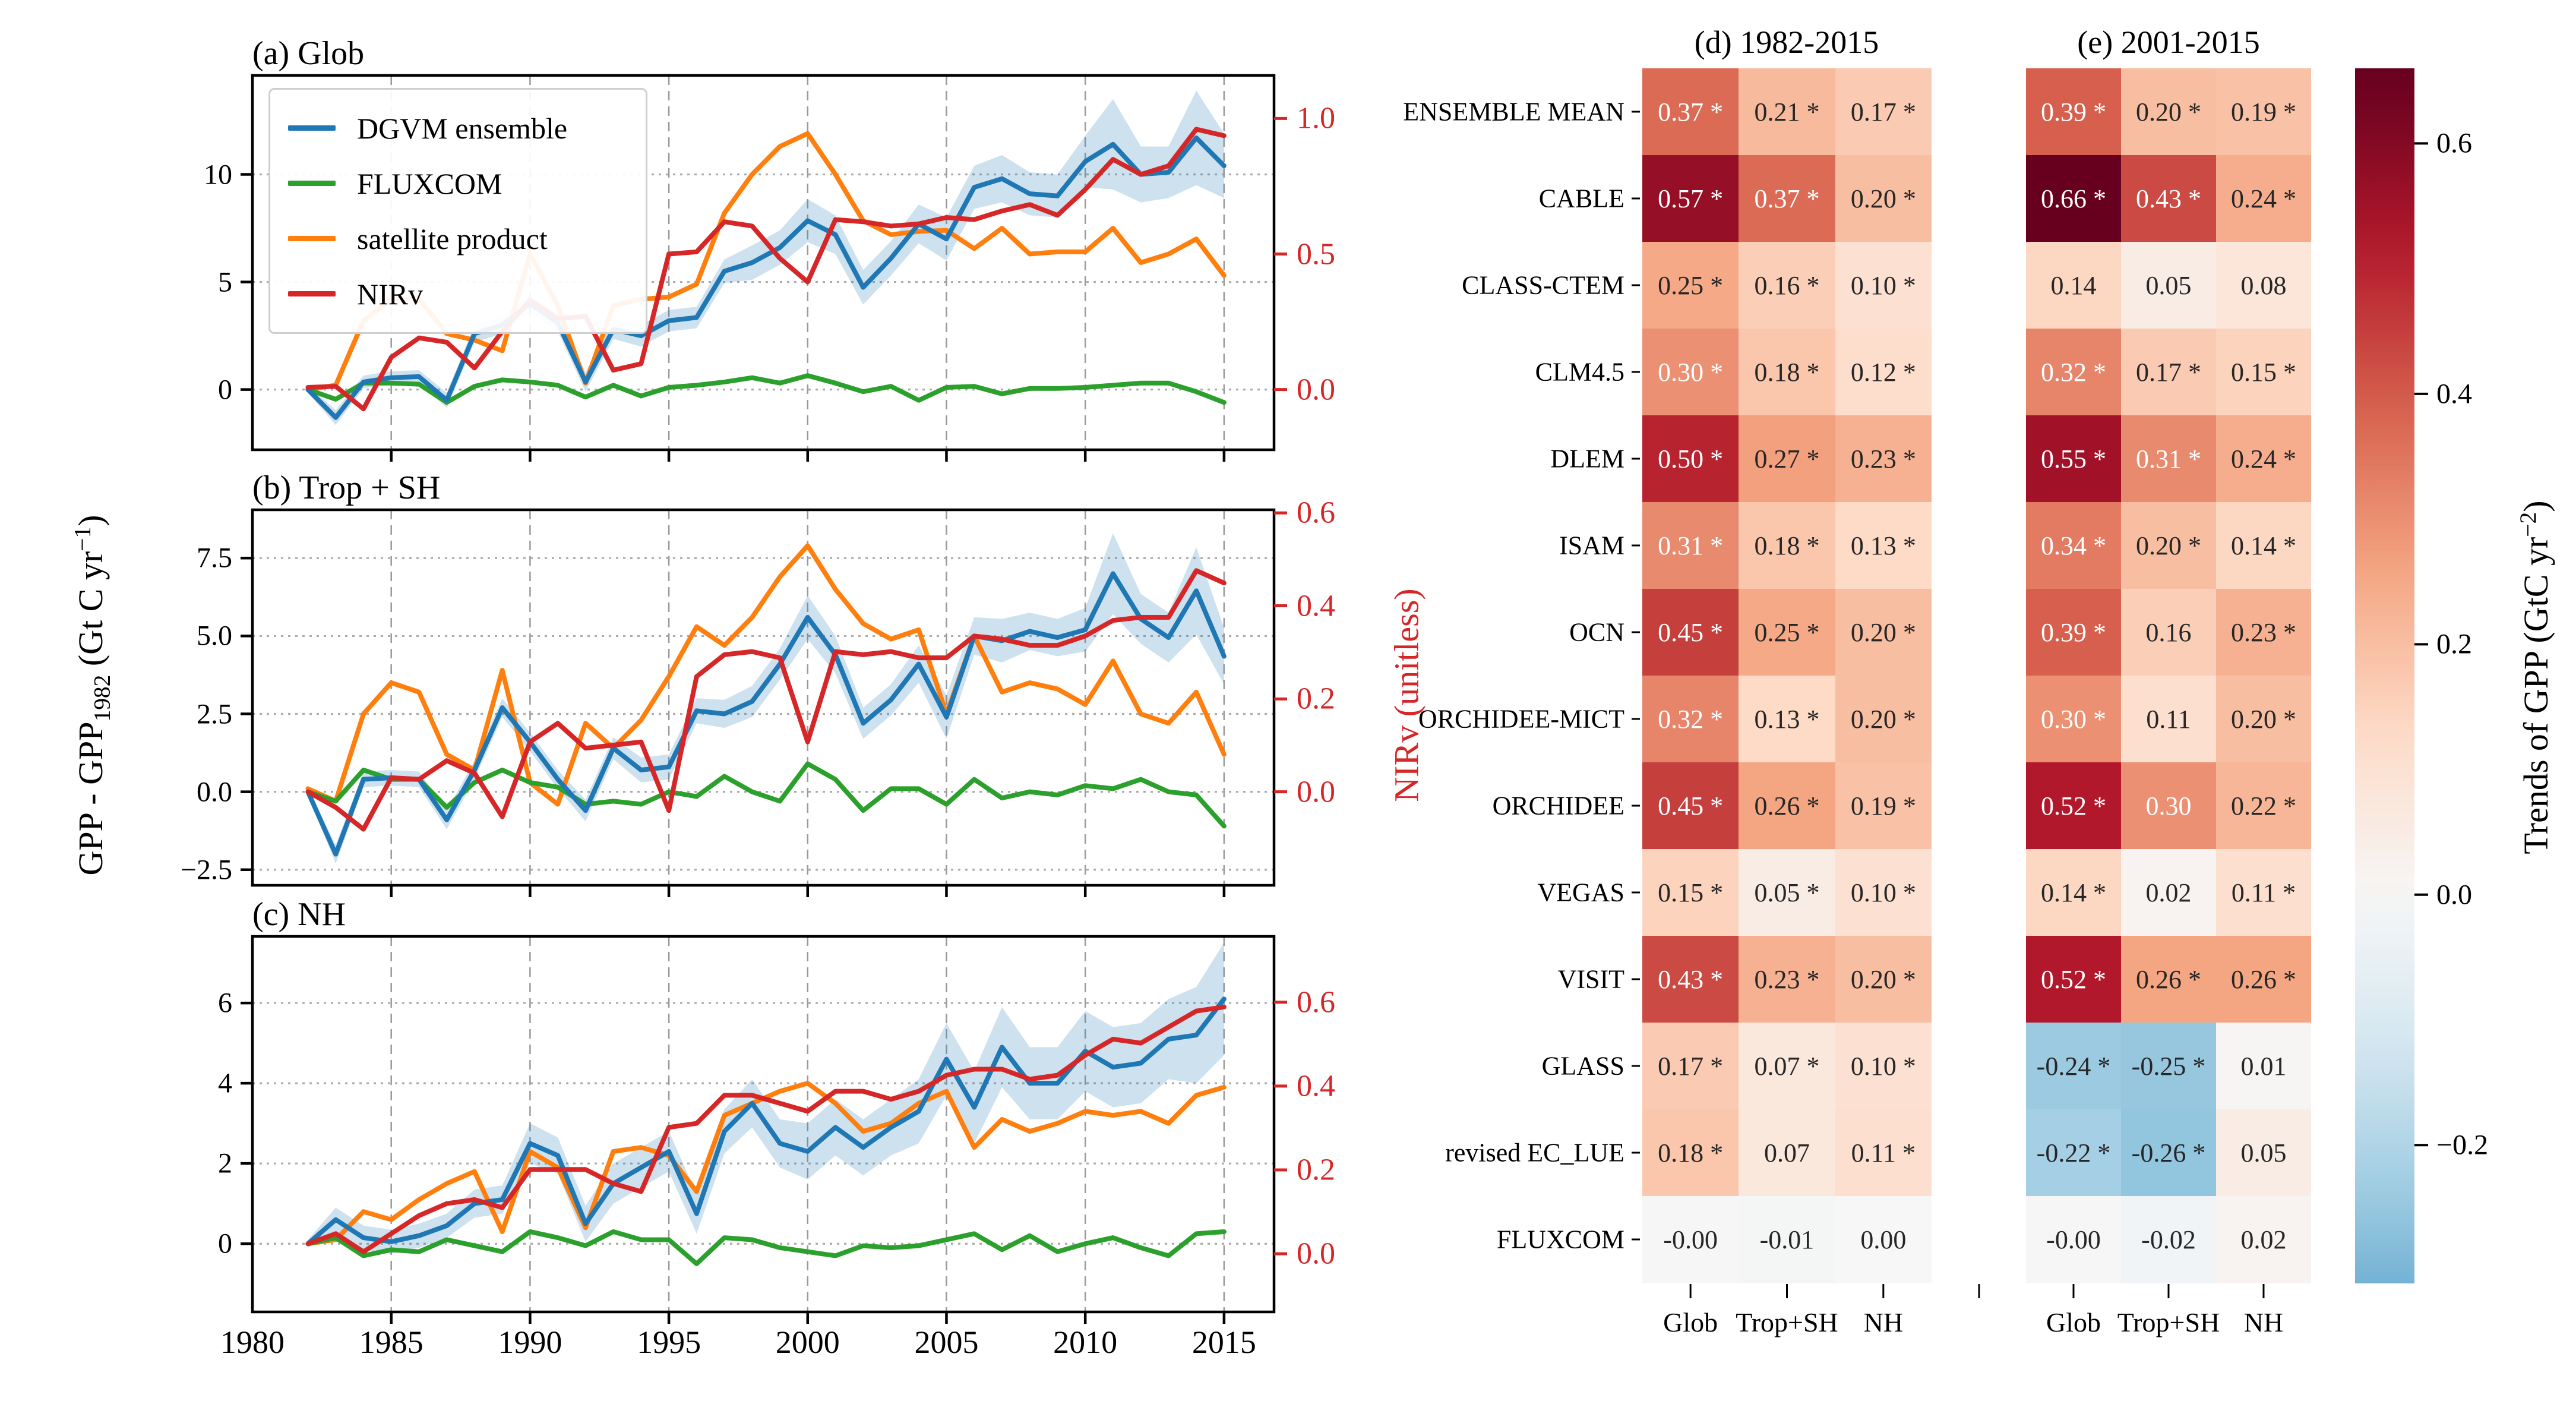  Describe the element at coordinates (766, 389) in the screenshot. I see `fluxcom-line` at that location.